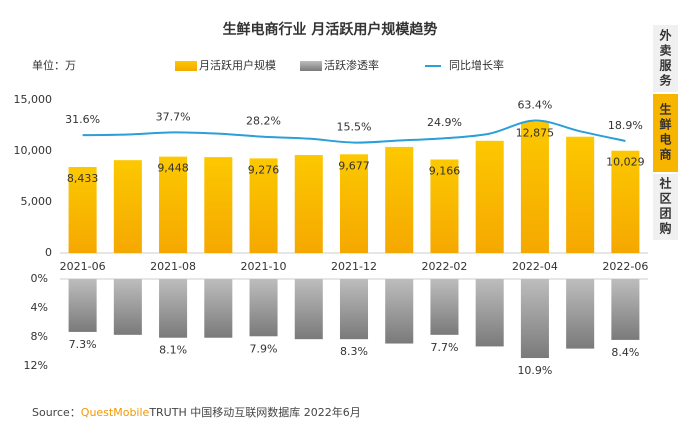  What do you see at coordinates (354, 165) in the screenshot?
I see `data-label: 9,677` at bounding box center [354, 165].